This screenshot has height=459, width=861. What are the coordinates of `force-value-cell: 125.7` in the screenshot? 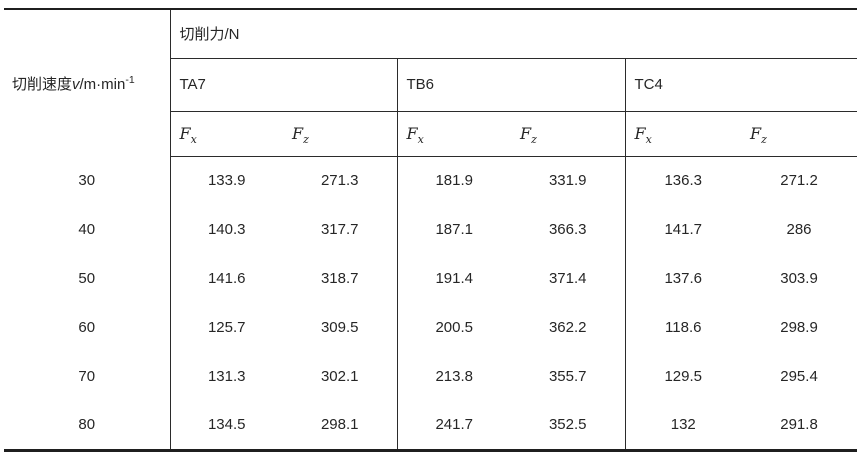 It's located at (226, 327).